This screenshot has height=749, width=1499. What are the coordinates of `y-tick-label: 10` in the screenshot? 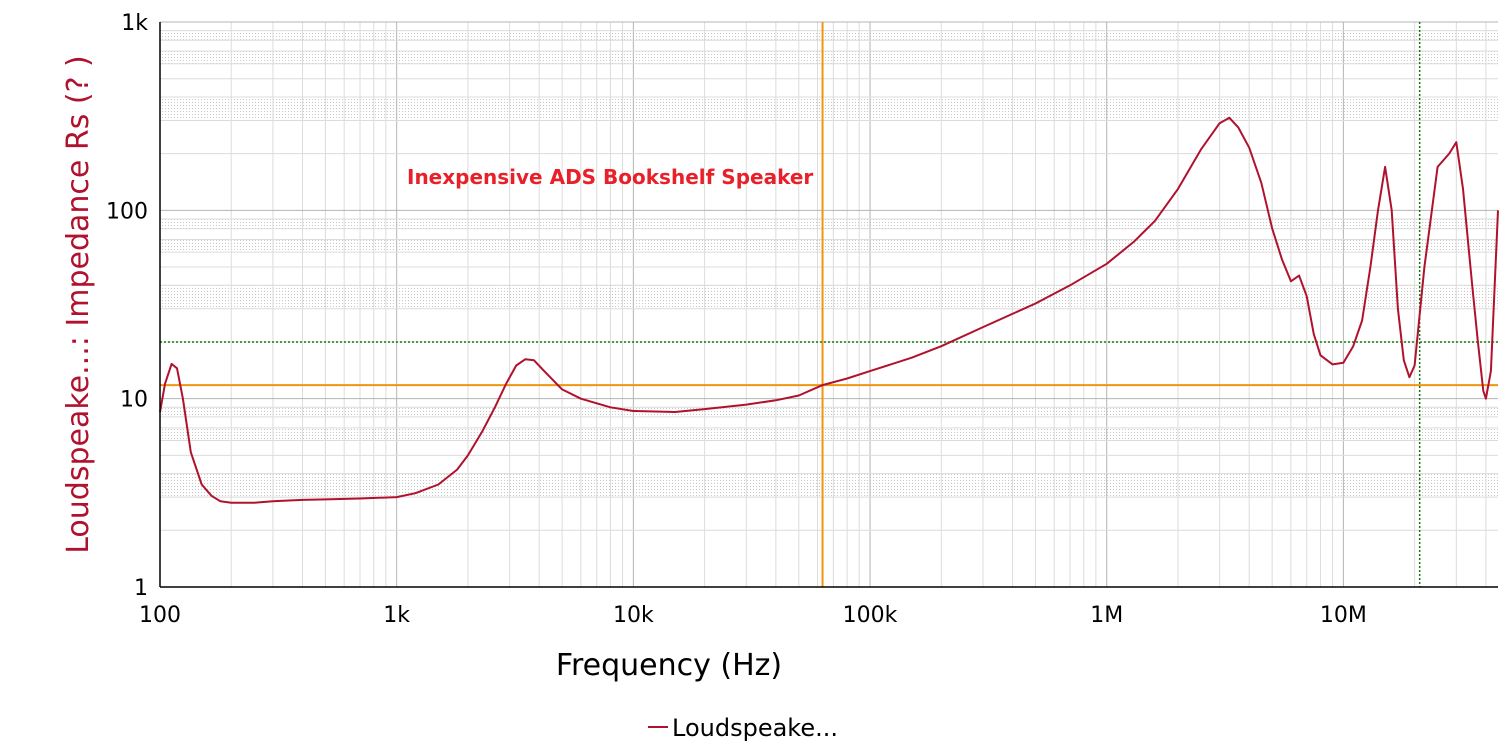 It's located at (134, 400).